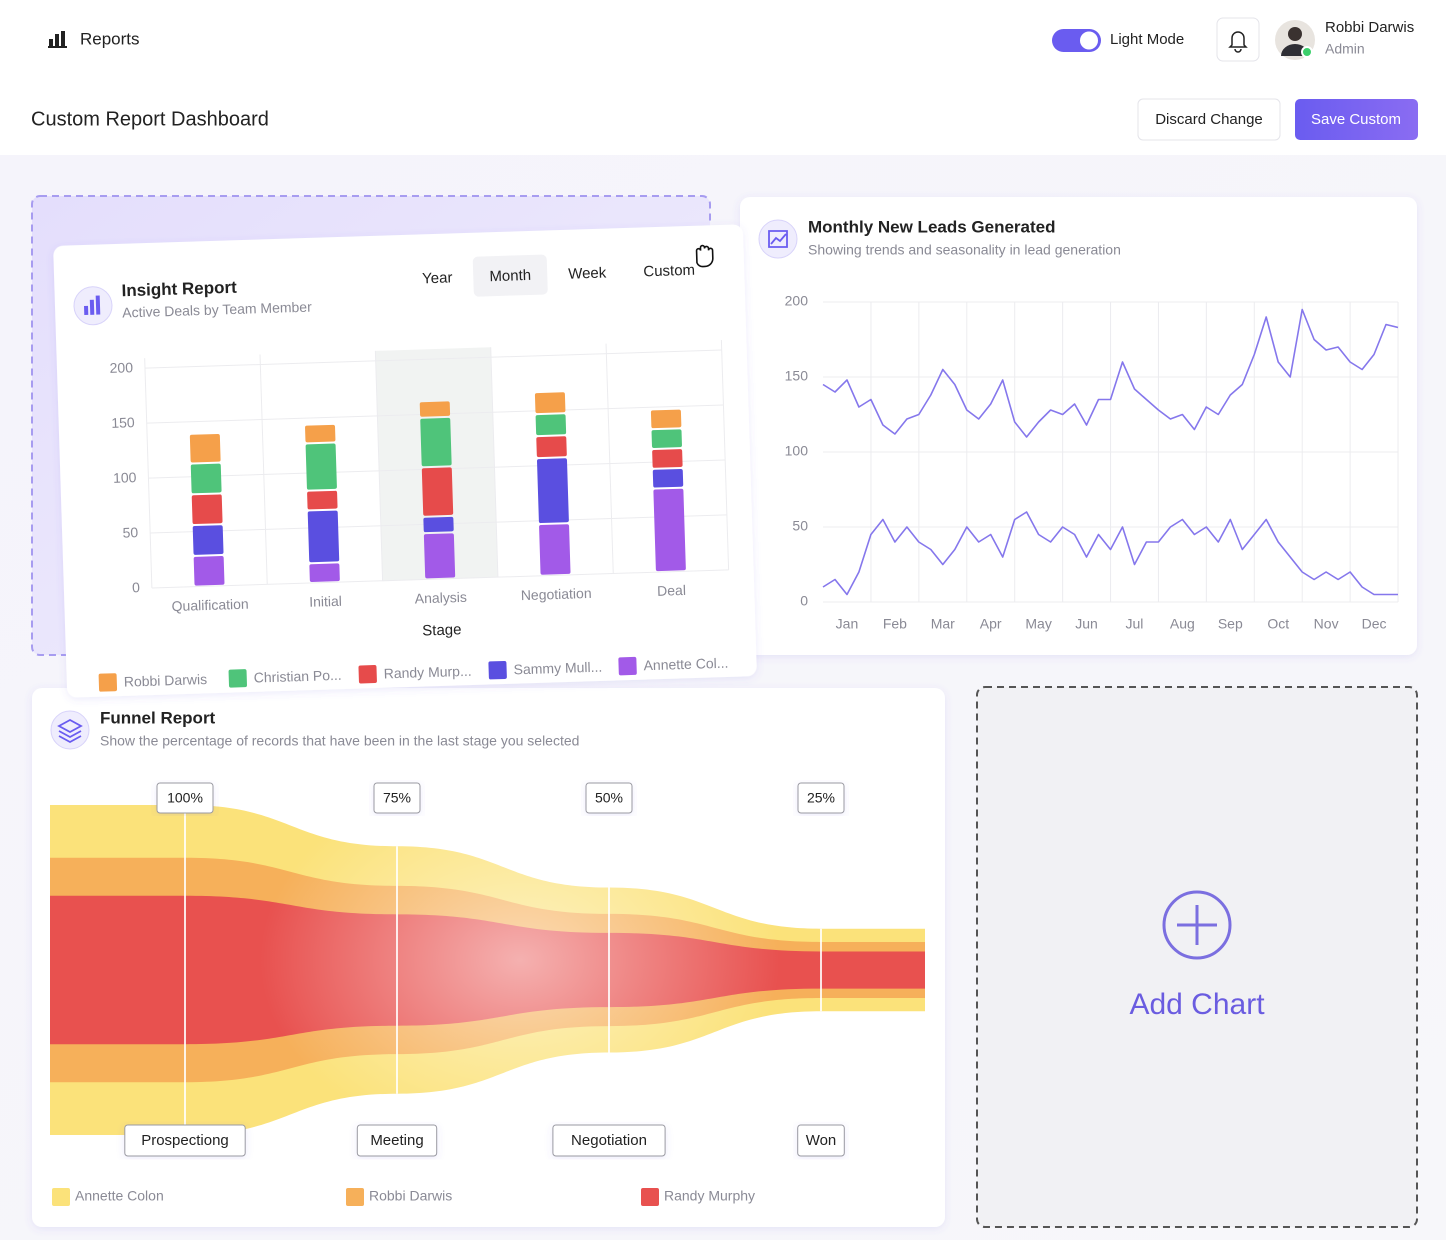 The height and width of the screenshot is (1245, 1446). Describe the element at coordinates (1295, 40) in the screenshot. I see `avatar` at that location.